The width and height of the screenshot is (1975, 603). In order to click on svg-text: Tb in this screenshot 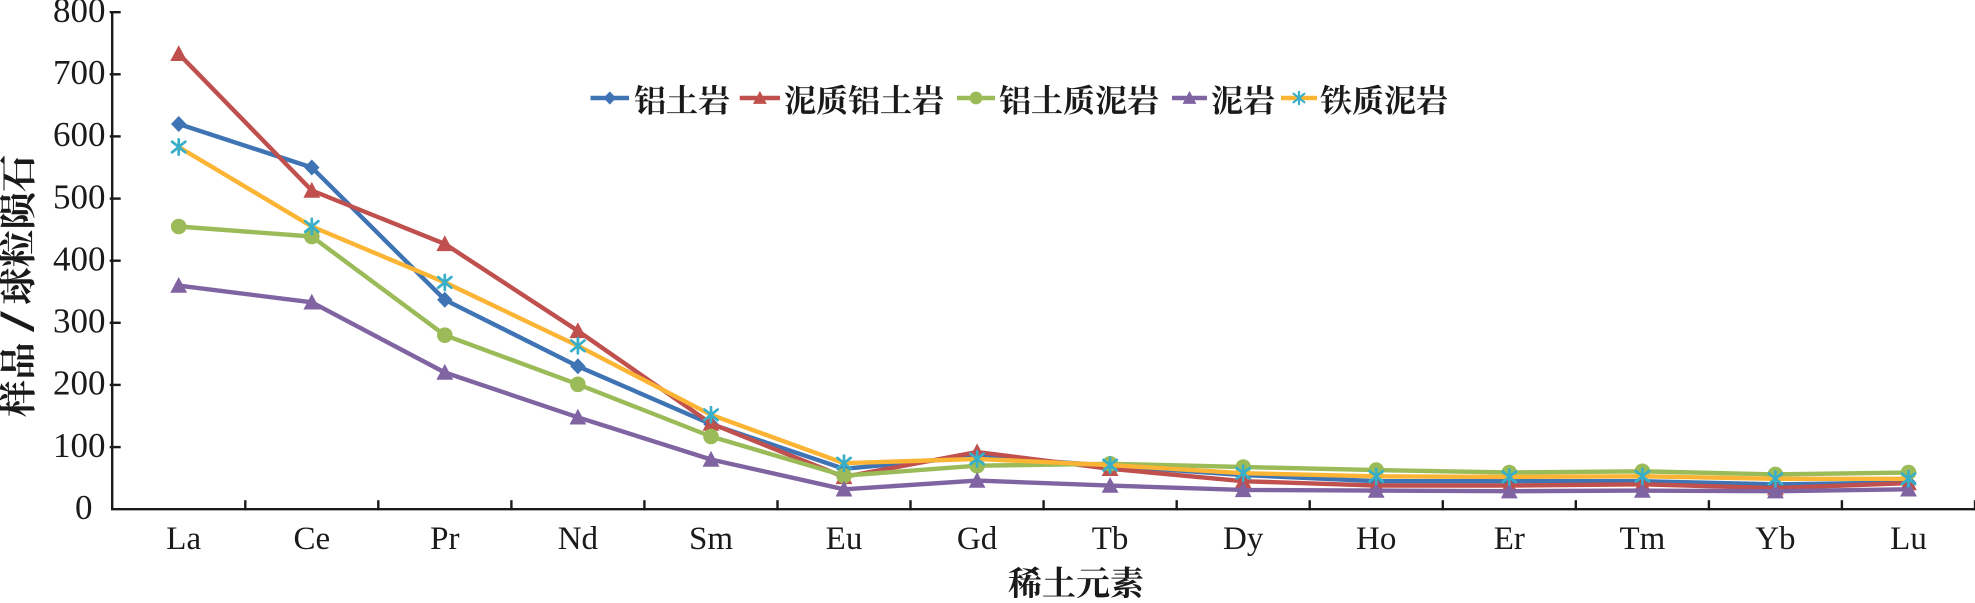, I will do `click(1110, 539)`.